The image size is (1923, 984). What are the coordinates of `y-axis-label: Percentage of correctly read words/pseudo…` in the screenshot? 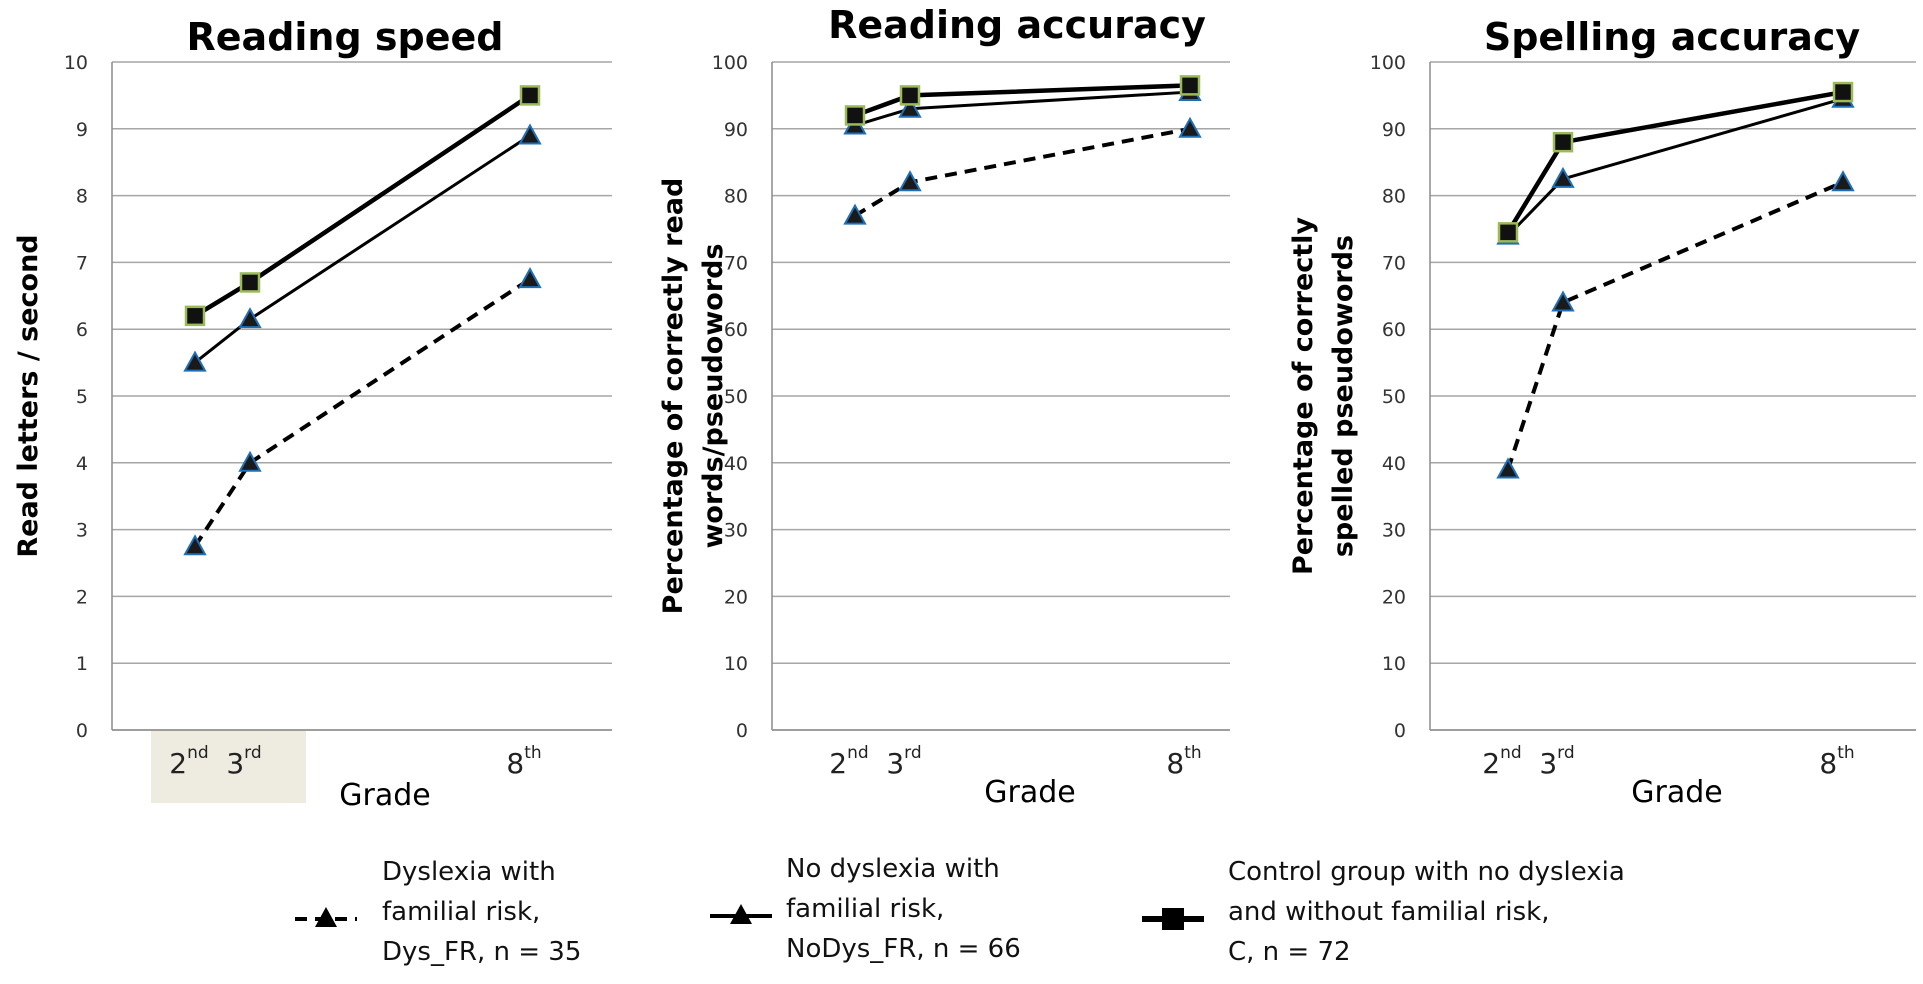 It's located at (693, 396).